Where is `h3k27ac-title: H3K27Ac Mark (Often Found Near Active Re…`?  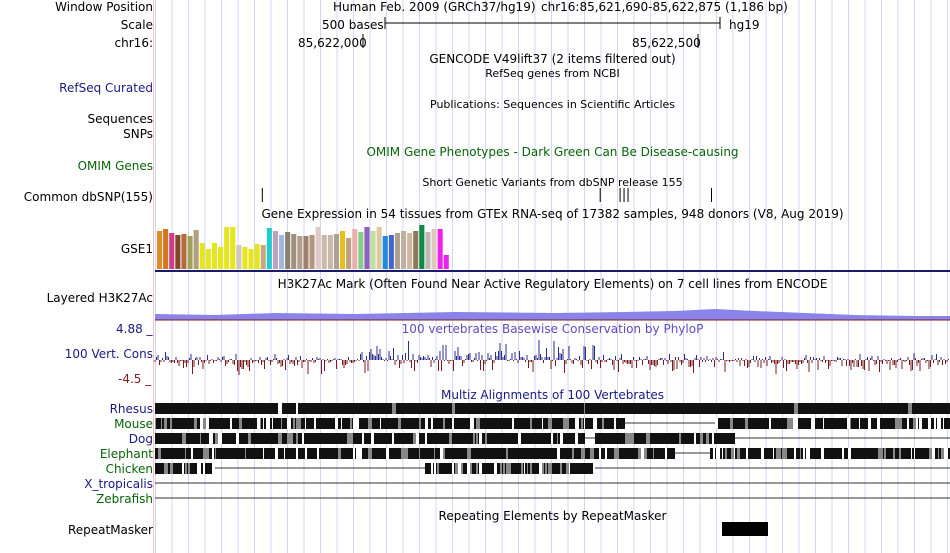
h3k27ac-title: H3K27Ac Mark (Often Found Near Active Re… is located at coordinates (552, 284).